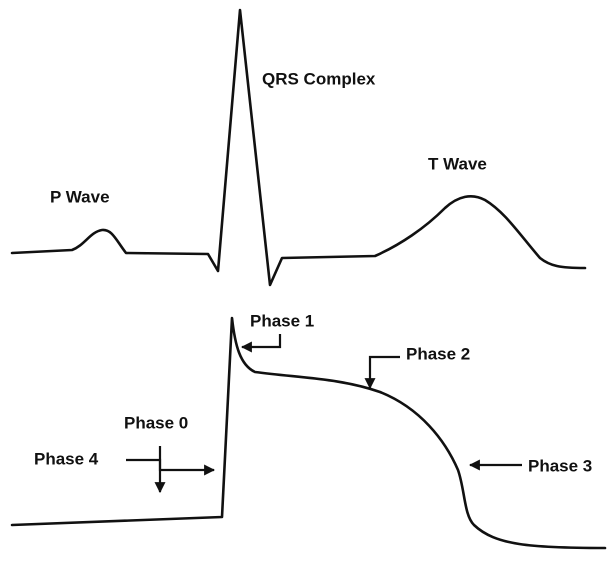 This screenshot has height=570, width=614. Describe the element at coordinates (457, 163) in the screenshot. I see `ecg-label: T Wave` at that location.